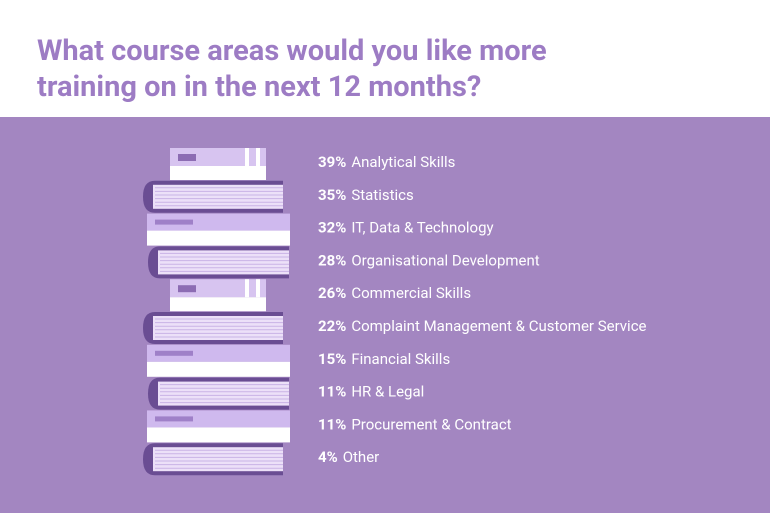 The width and height of the screenshot is (770, 513). I want to click on item-percent: 32%, so click(332, 228).